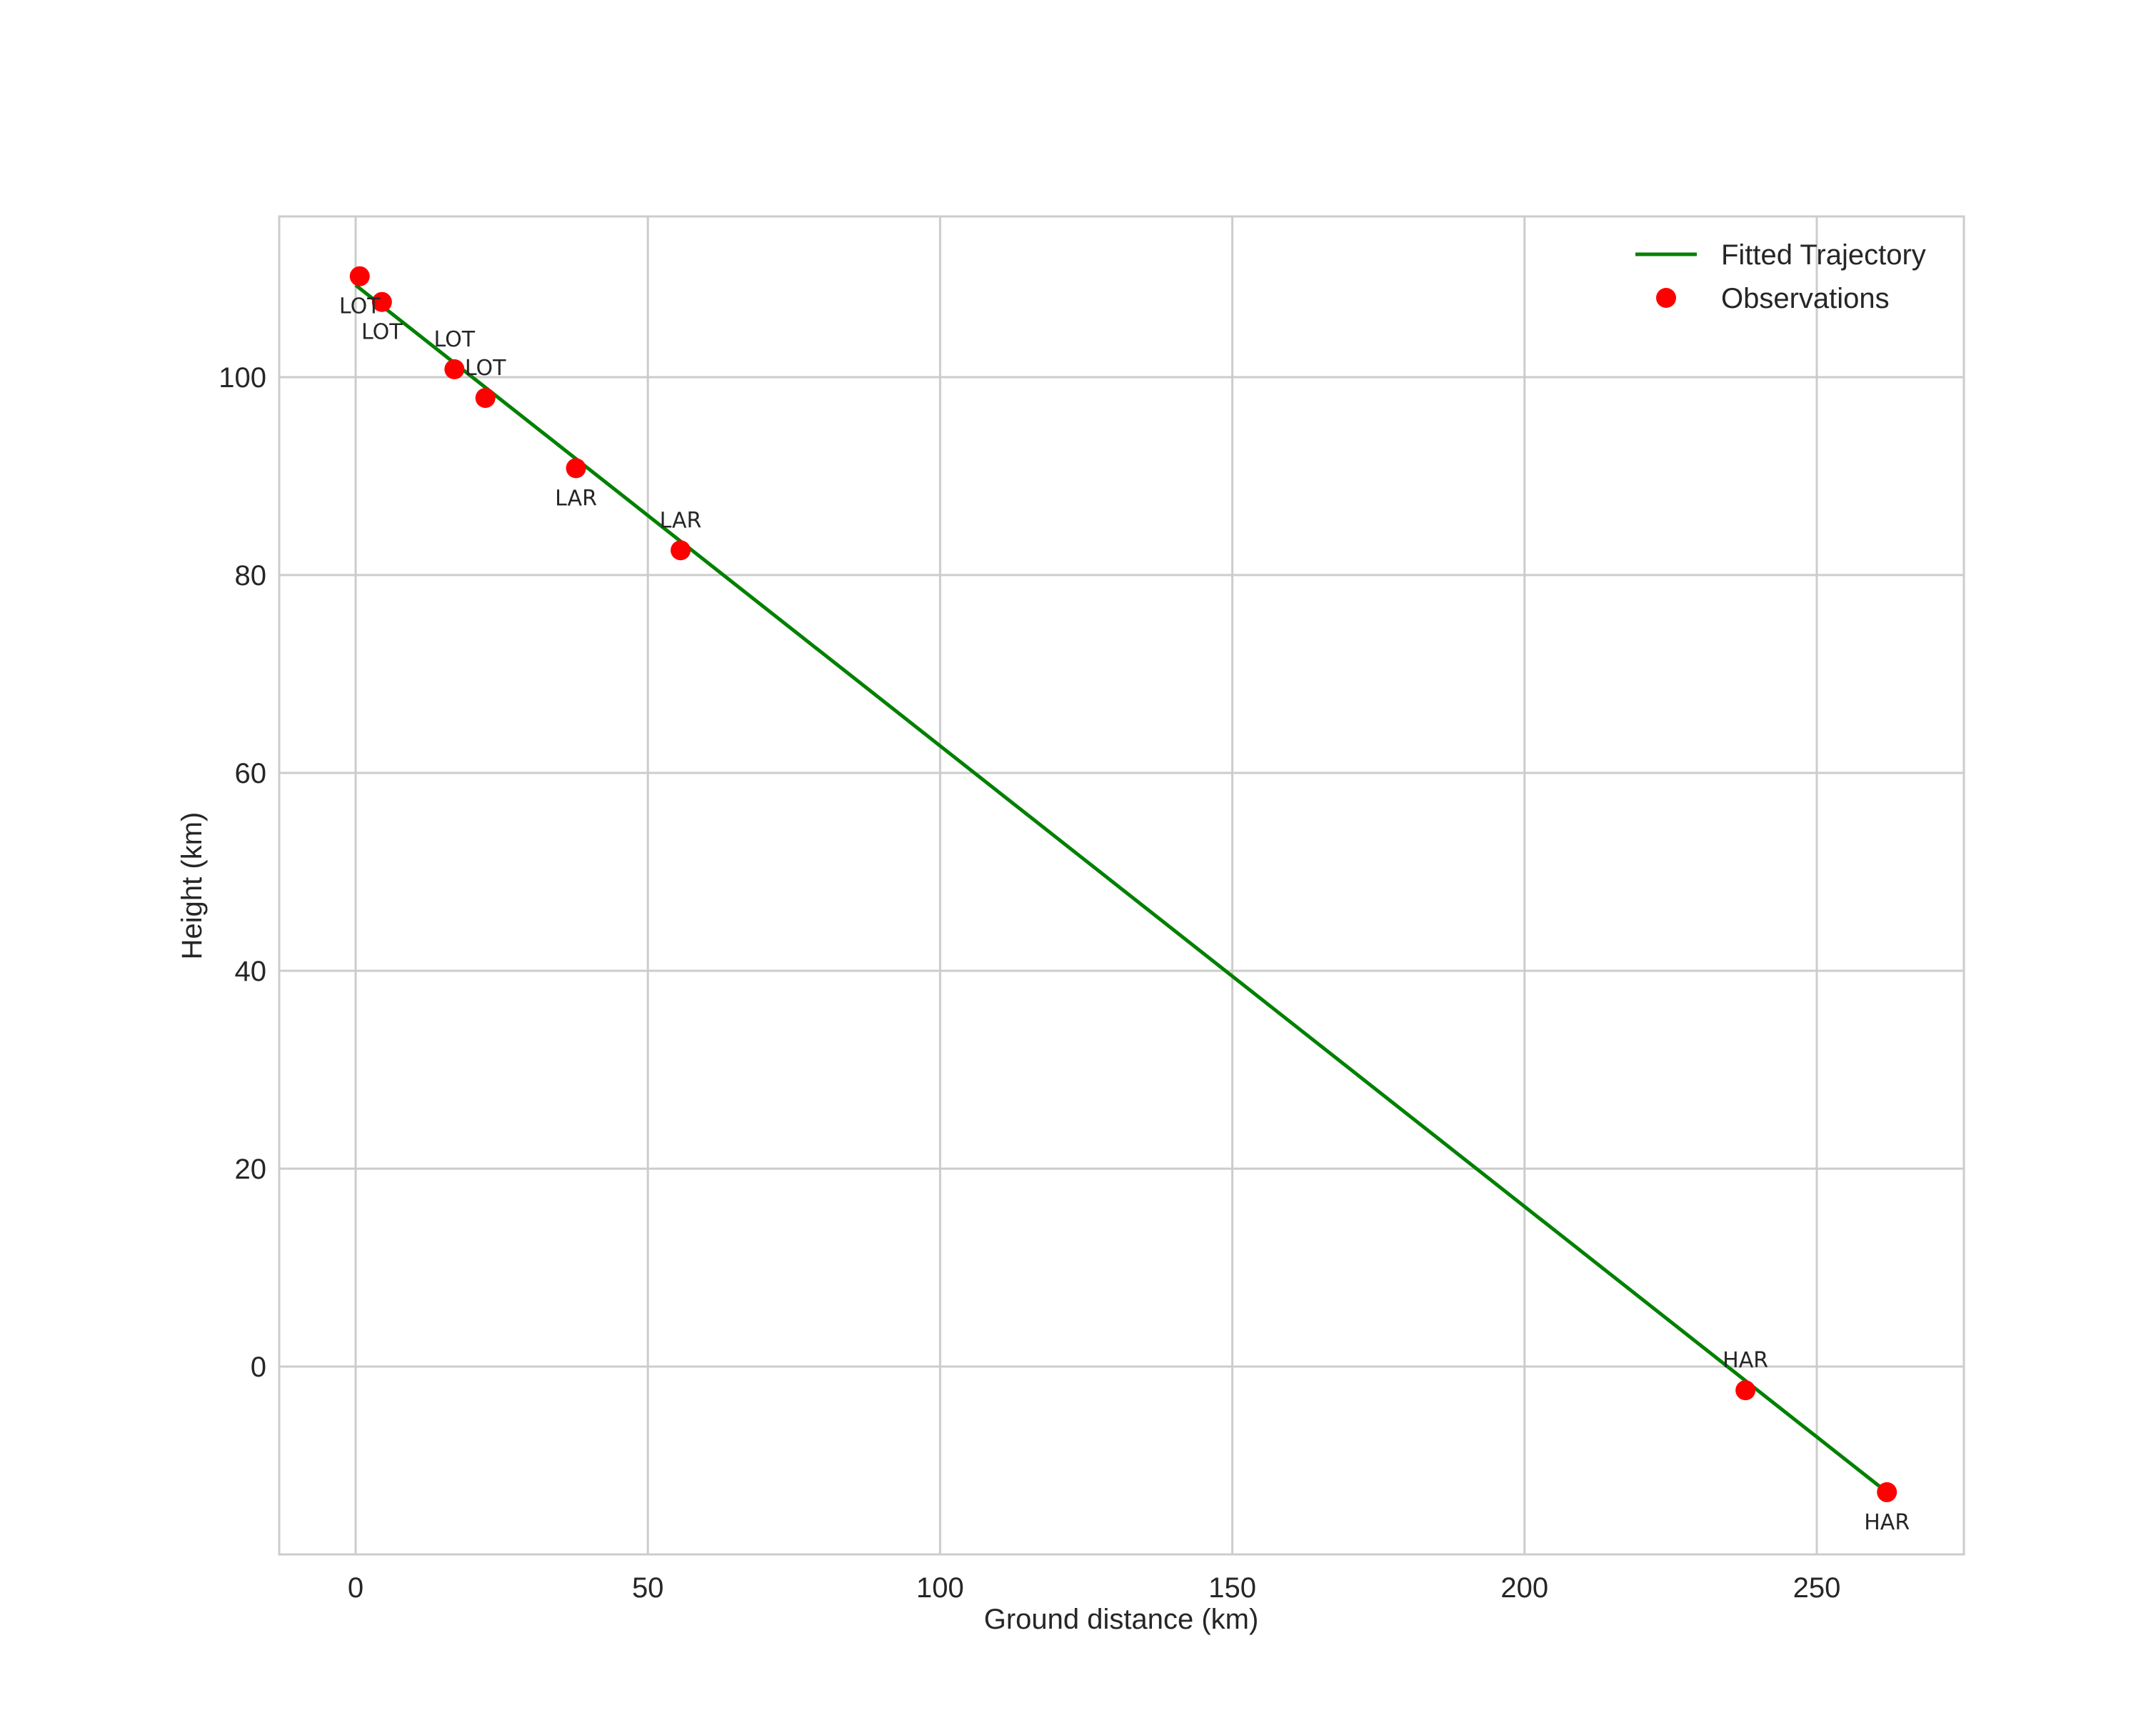 The image size is (2156, 1728). What do you see at coordinates (259, 1367) in the screenshot?
I see `y-tick-label: 0` at bounding box center [259, 1367].